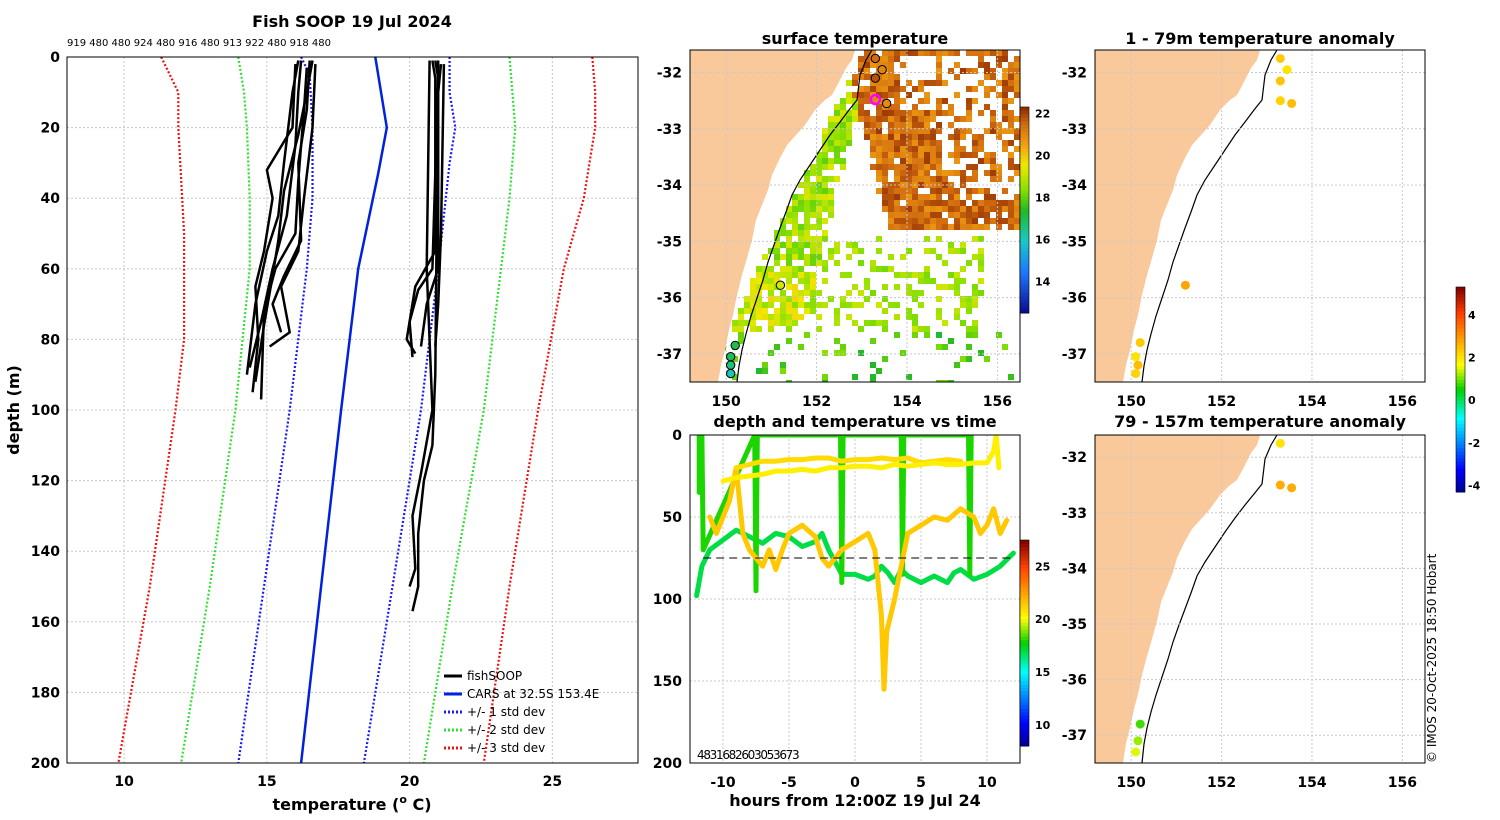 This screenshot has width=1500, height=820. I want to click on sst-colorbar-tick-label: 20, so click(1043, 155).